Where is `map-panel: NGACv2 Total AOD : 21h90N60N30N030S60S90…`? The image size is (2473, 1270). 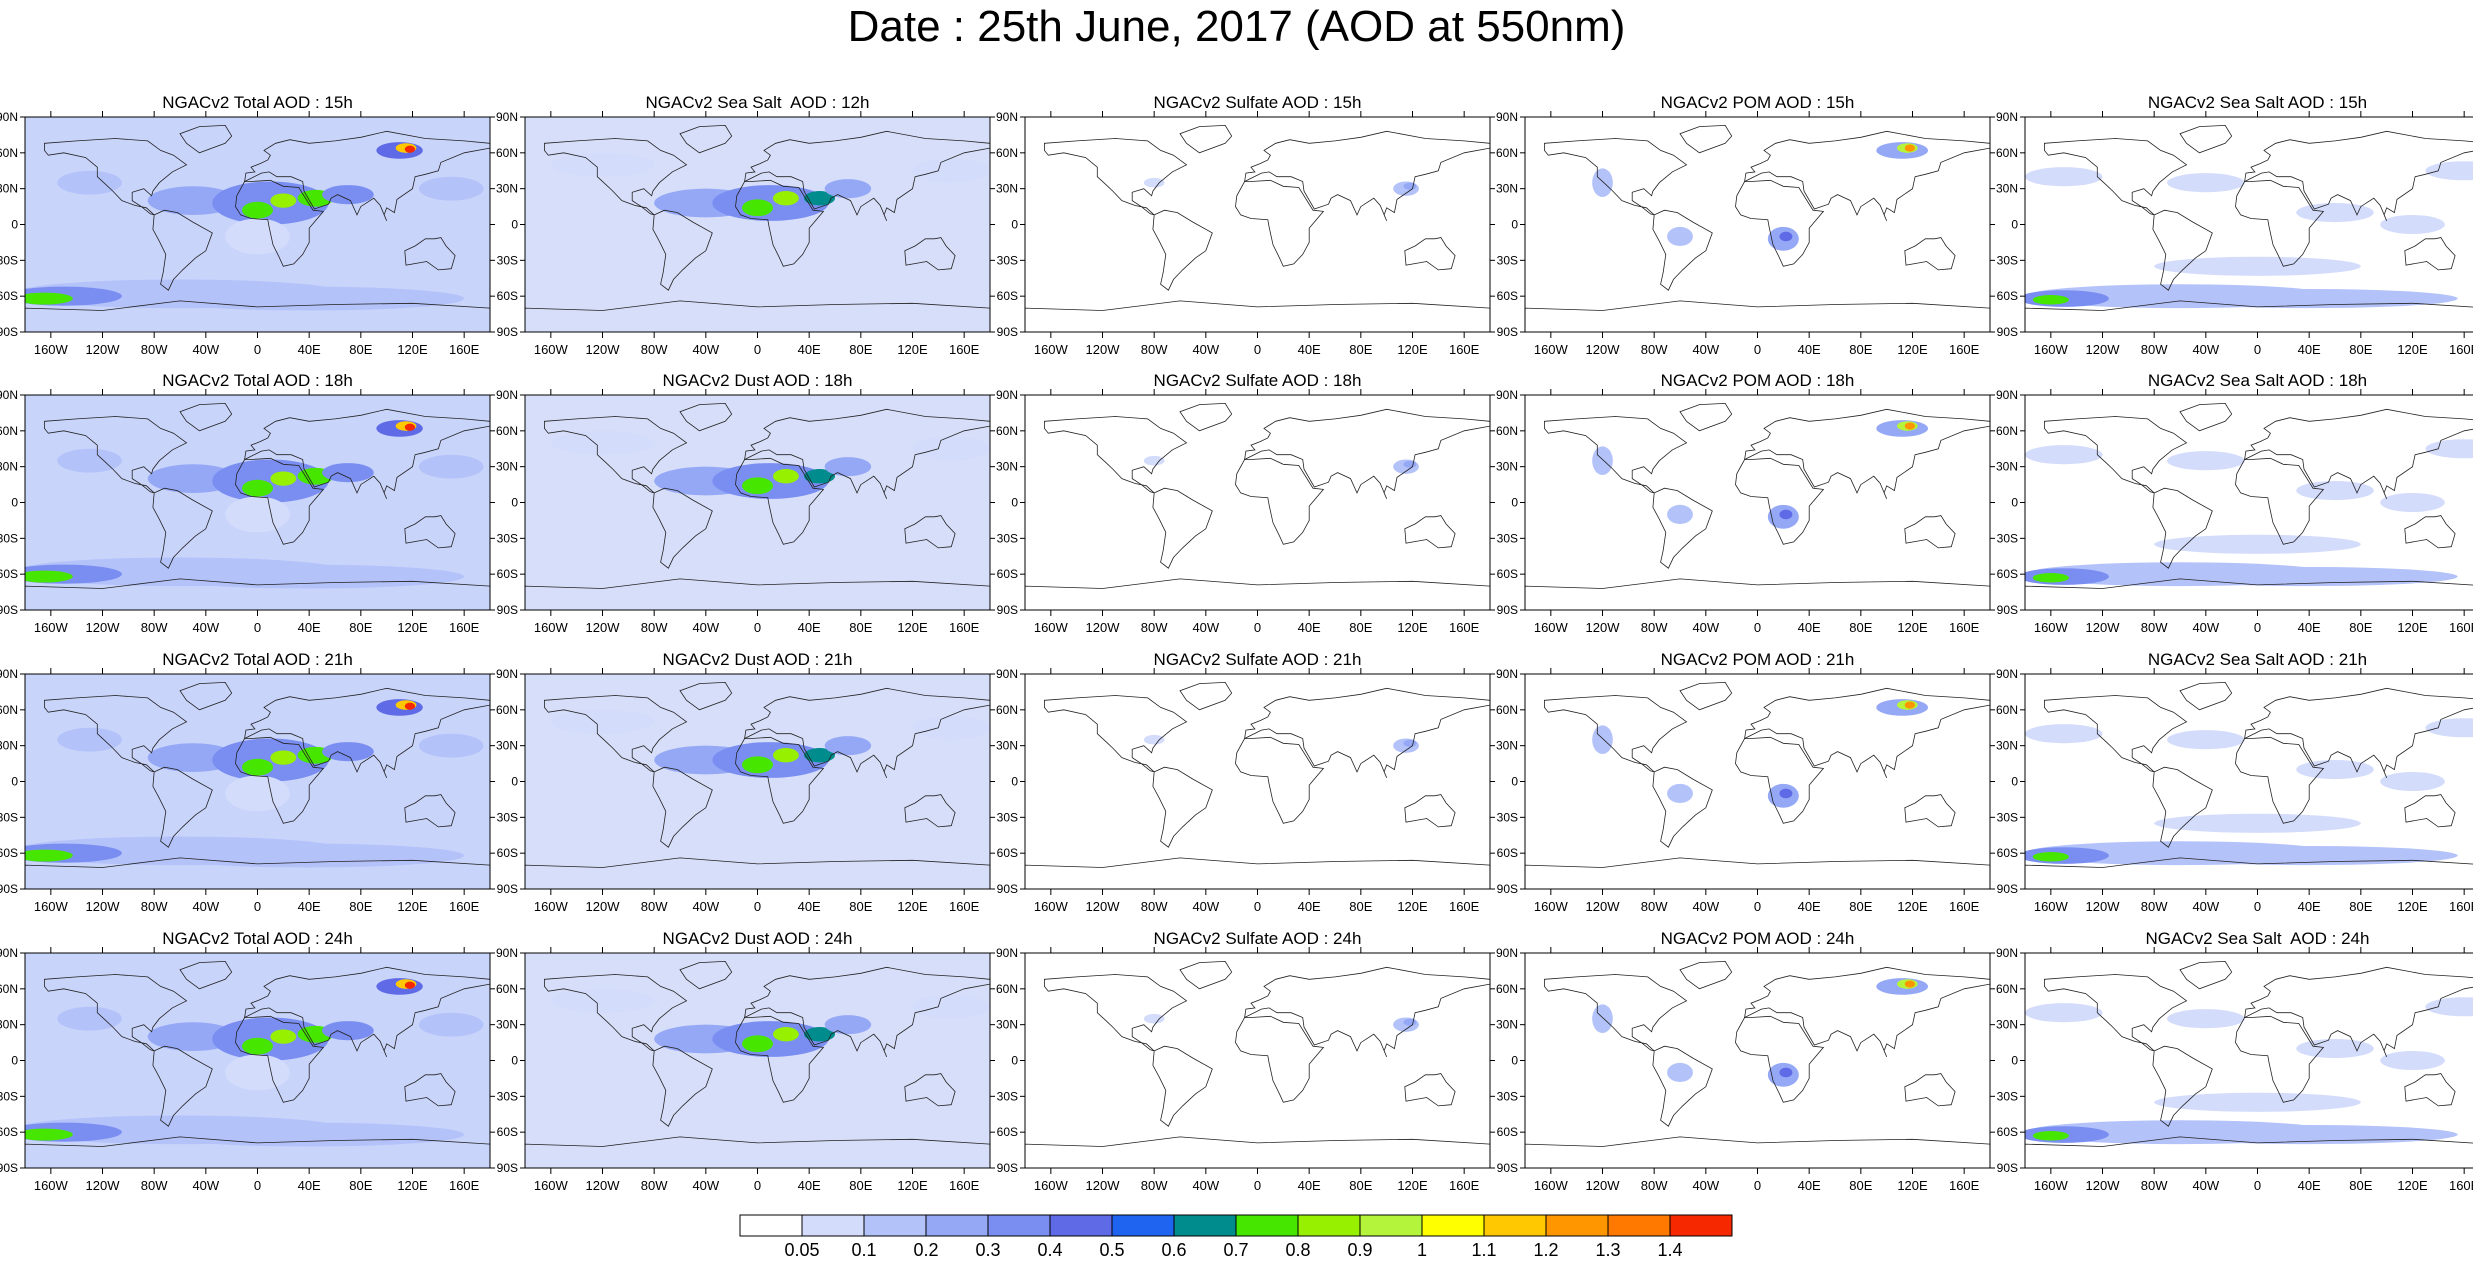 map-panel: NGACv2 Total AOD : 21h90N60N30N030S60S90… is located at coordinates (247, 782).